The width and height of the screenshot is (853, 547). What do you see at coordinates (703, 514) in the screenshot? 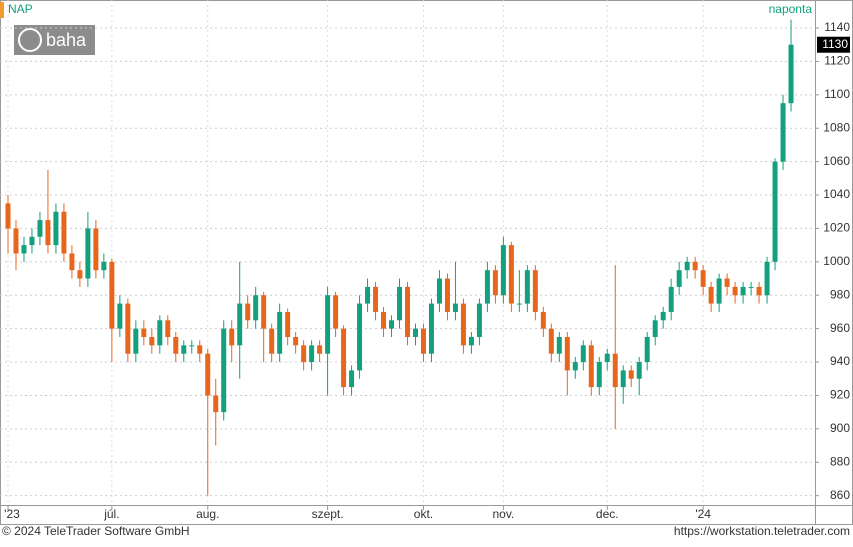
I see `x-tick-label: '24` at bounding box center [703, 514].